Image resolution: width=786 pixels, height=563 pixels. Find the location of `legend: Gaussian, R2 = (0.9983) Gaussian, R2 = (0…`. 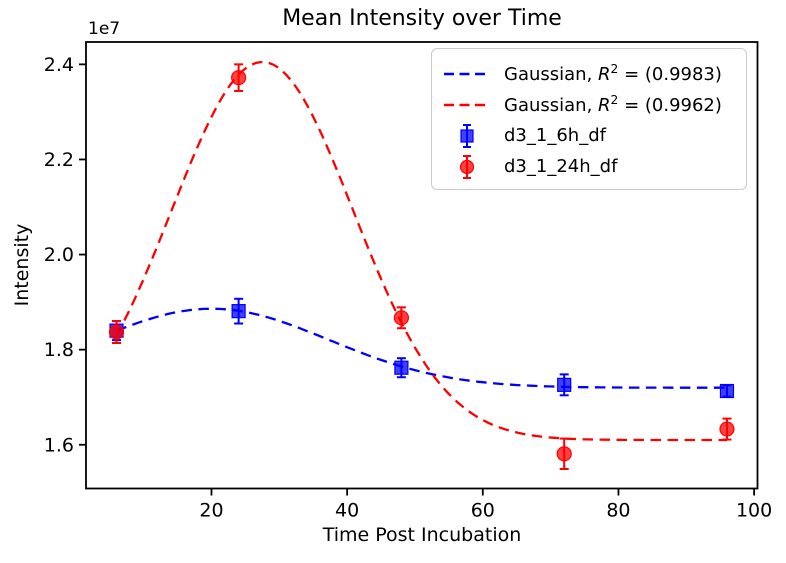

legend: Gaussian, R2 = (0.9983) Gaussian, R2 = (0… is located at coordinates (589, 119).